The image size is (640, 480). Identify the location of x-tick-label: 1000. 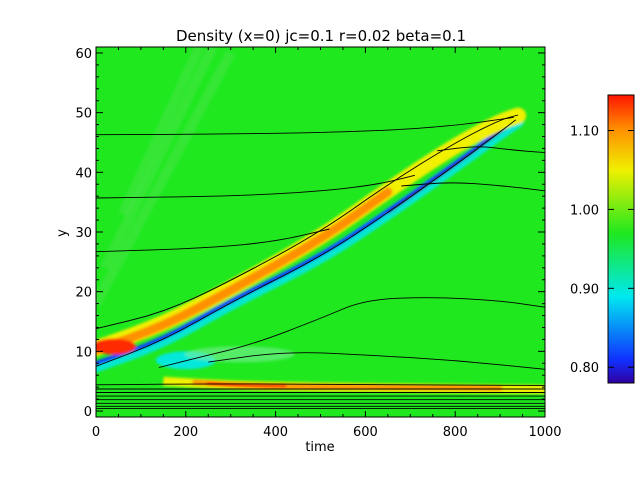
(544, 432).